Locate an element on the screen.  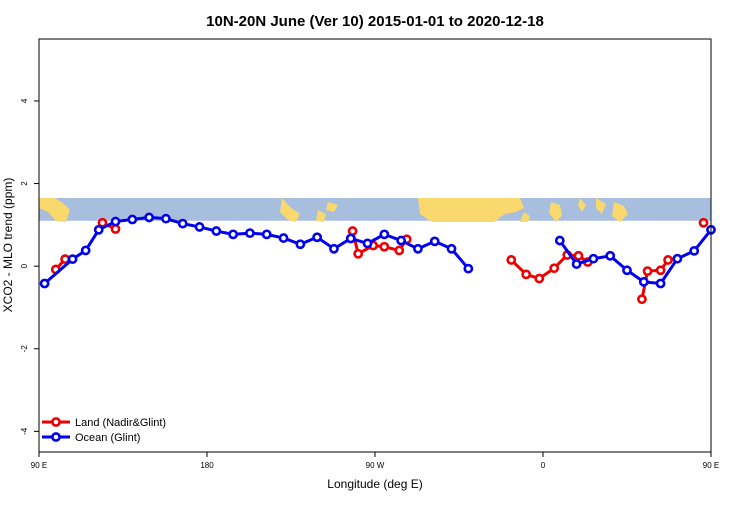
x-axis: 90 E 180 90 W 0 90 E is located at coordinates (375, 461).